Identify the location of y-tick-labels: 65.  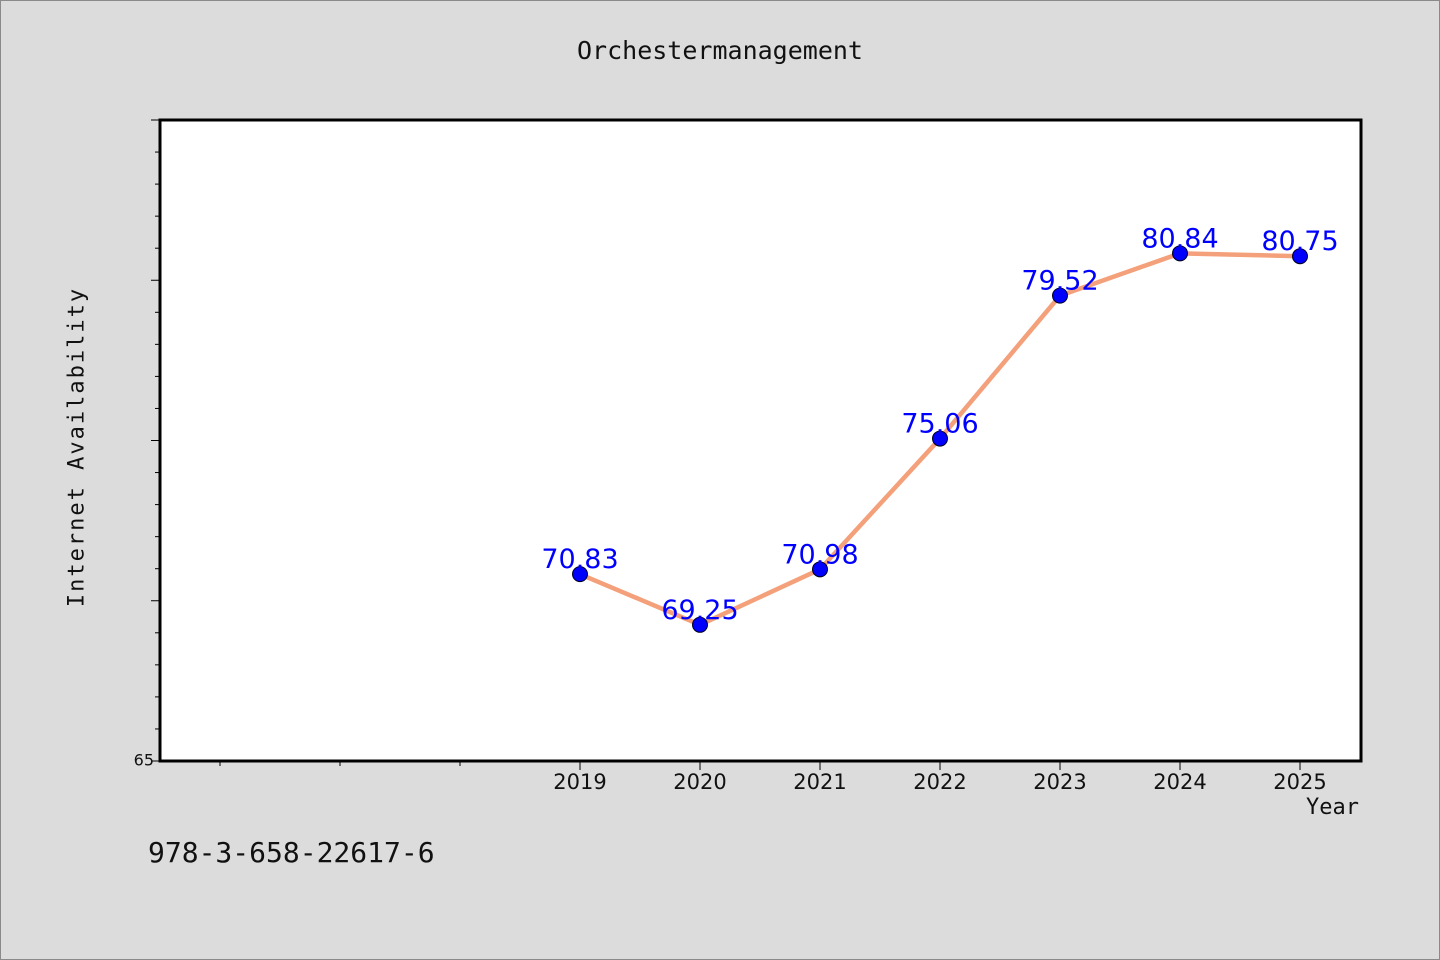
(144, 760).